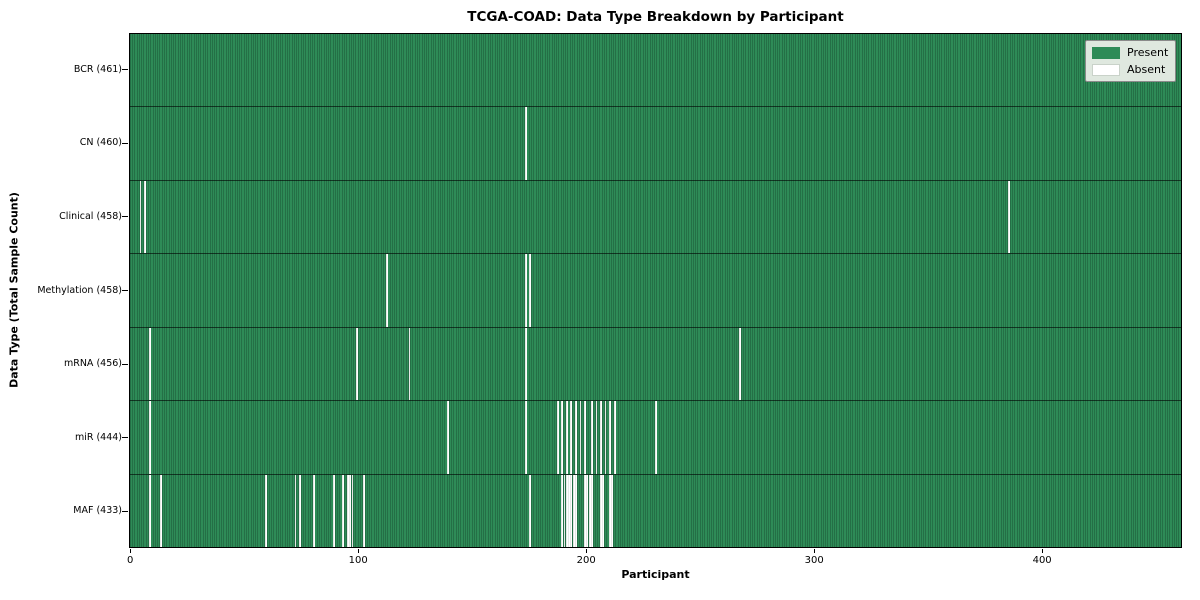 The height and width of the screenshot is (600, 1200). I want to click on y-tick-label: MAF (433), so click(97, 511).